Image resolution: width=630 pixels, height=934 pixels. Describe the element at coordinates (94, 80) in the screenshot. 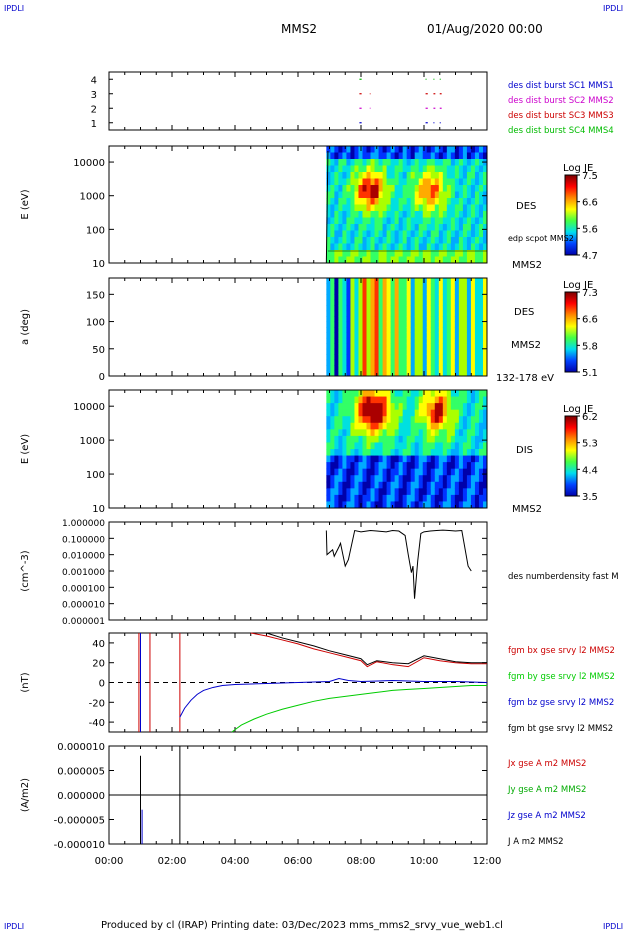

I see `y-tick-label: 4` at that location.